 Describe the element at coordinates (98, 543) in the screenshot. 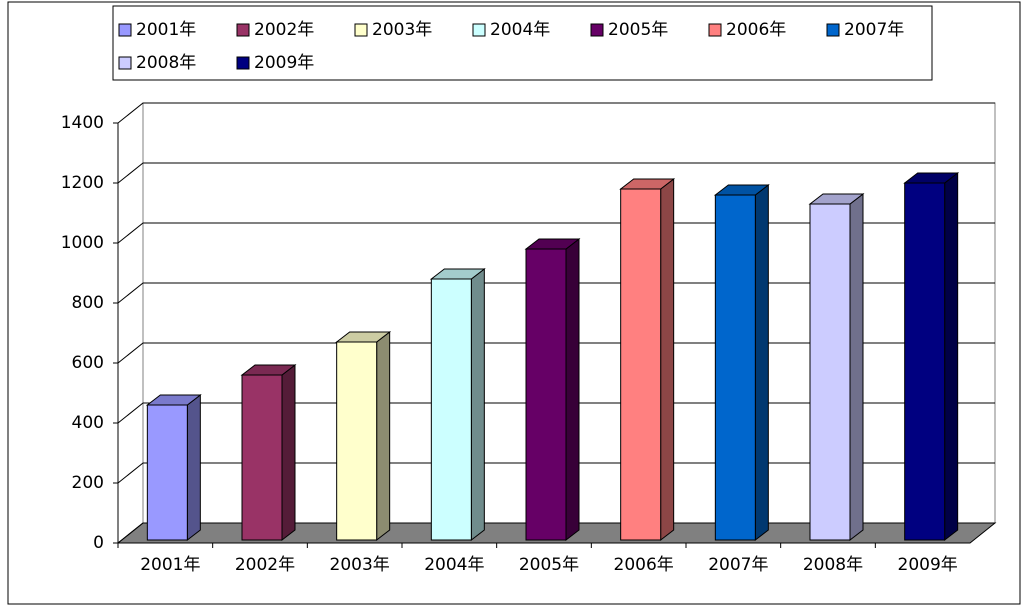

I see `y-tick-label: 0` at that location.